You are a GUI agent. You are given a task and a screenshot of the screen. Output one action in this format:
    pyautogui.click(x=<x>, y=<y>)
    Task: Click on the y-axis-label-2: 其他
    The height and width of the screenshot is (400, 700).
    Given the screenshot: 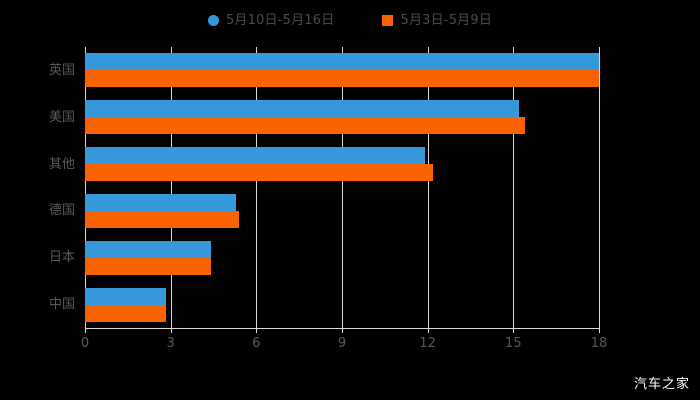 What is the action you would take?
    pyautogui.click(x=61, y=164)
    